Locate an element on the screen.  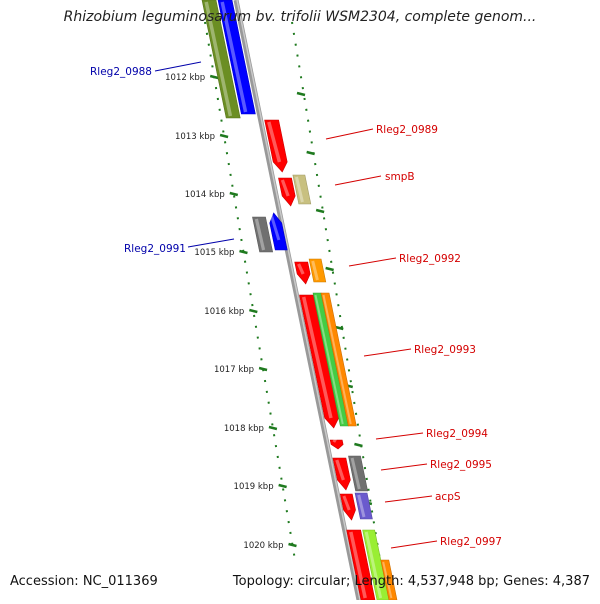
gene-label: Rleg2_0997 is located at coordinates (471, 542).